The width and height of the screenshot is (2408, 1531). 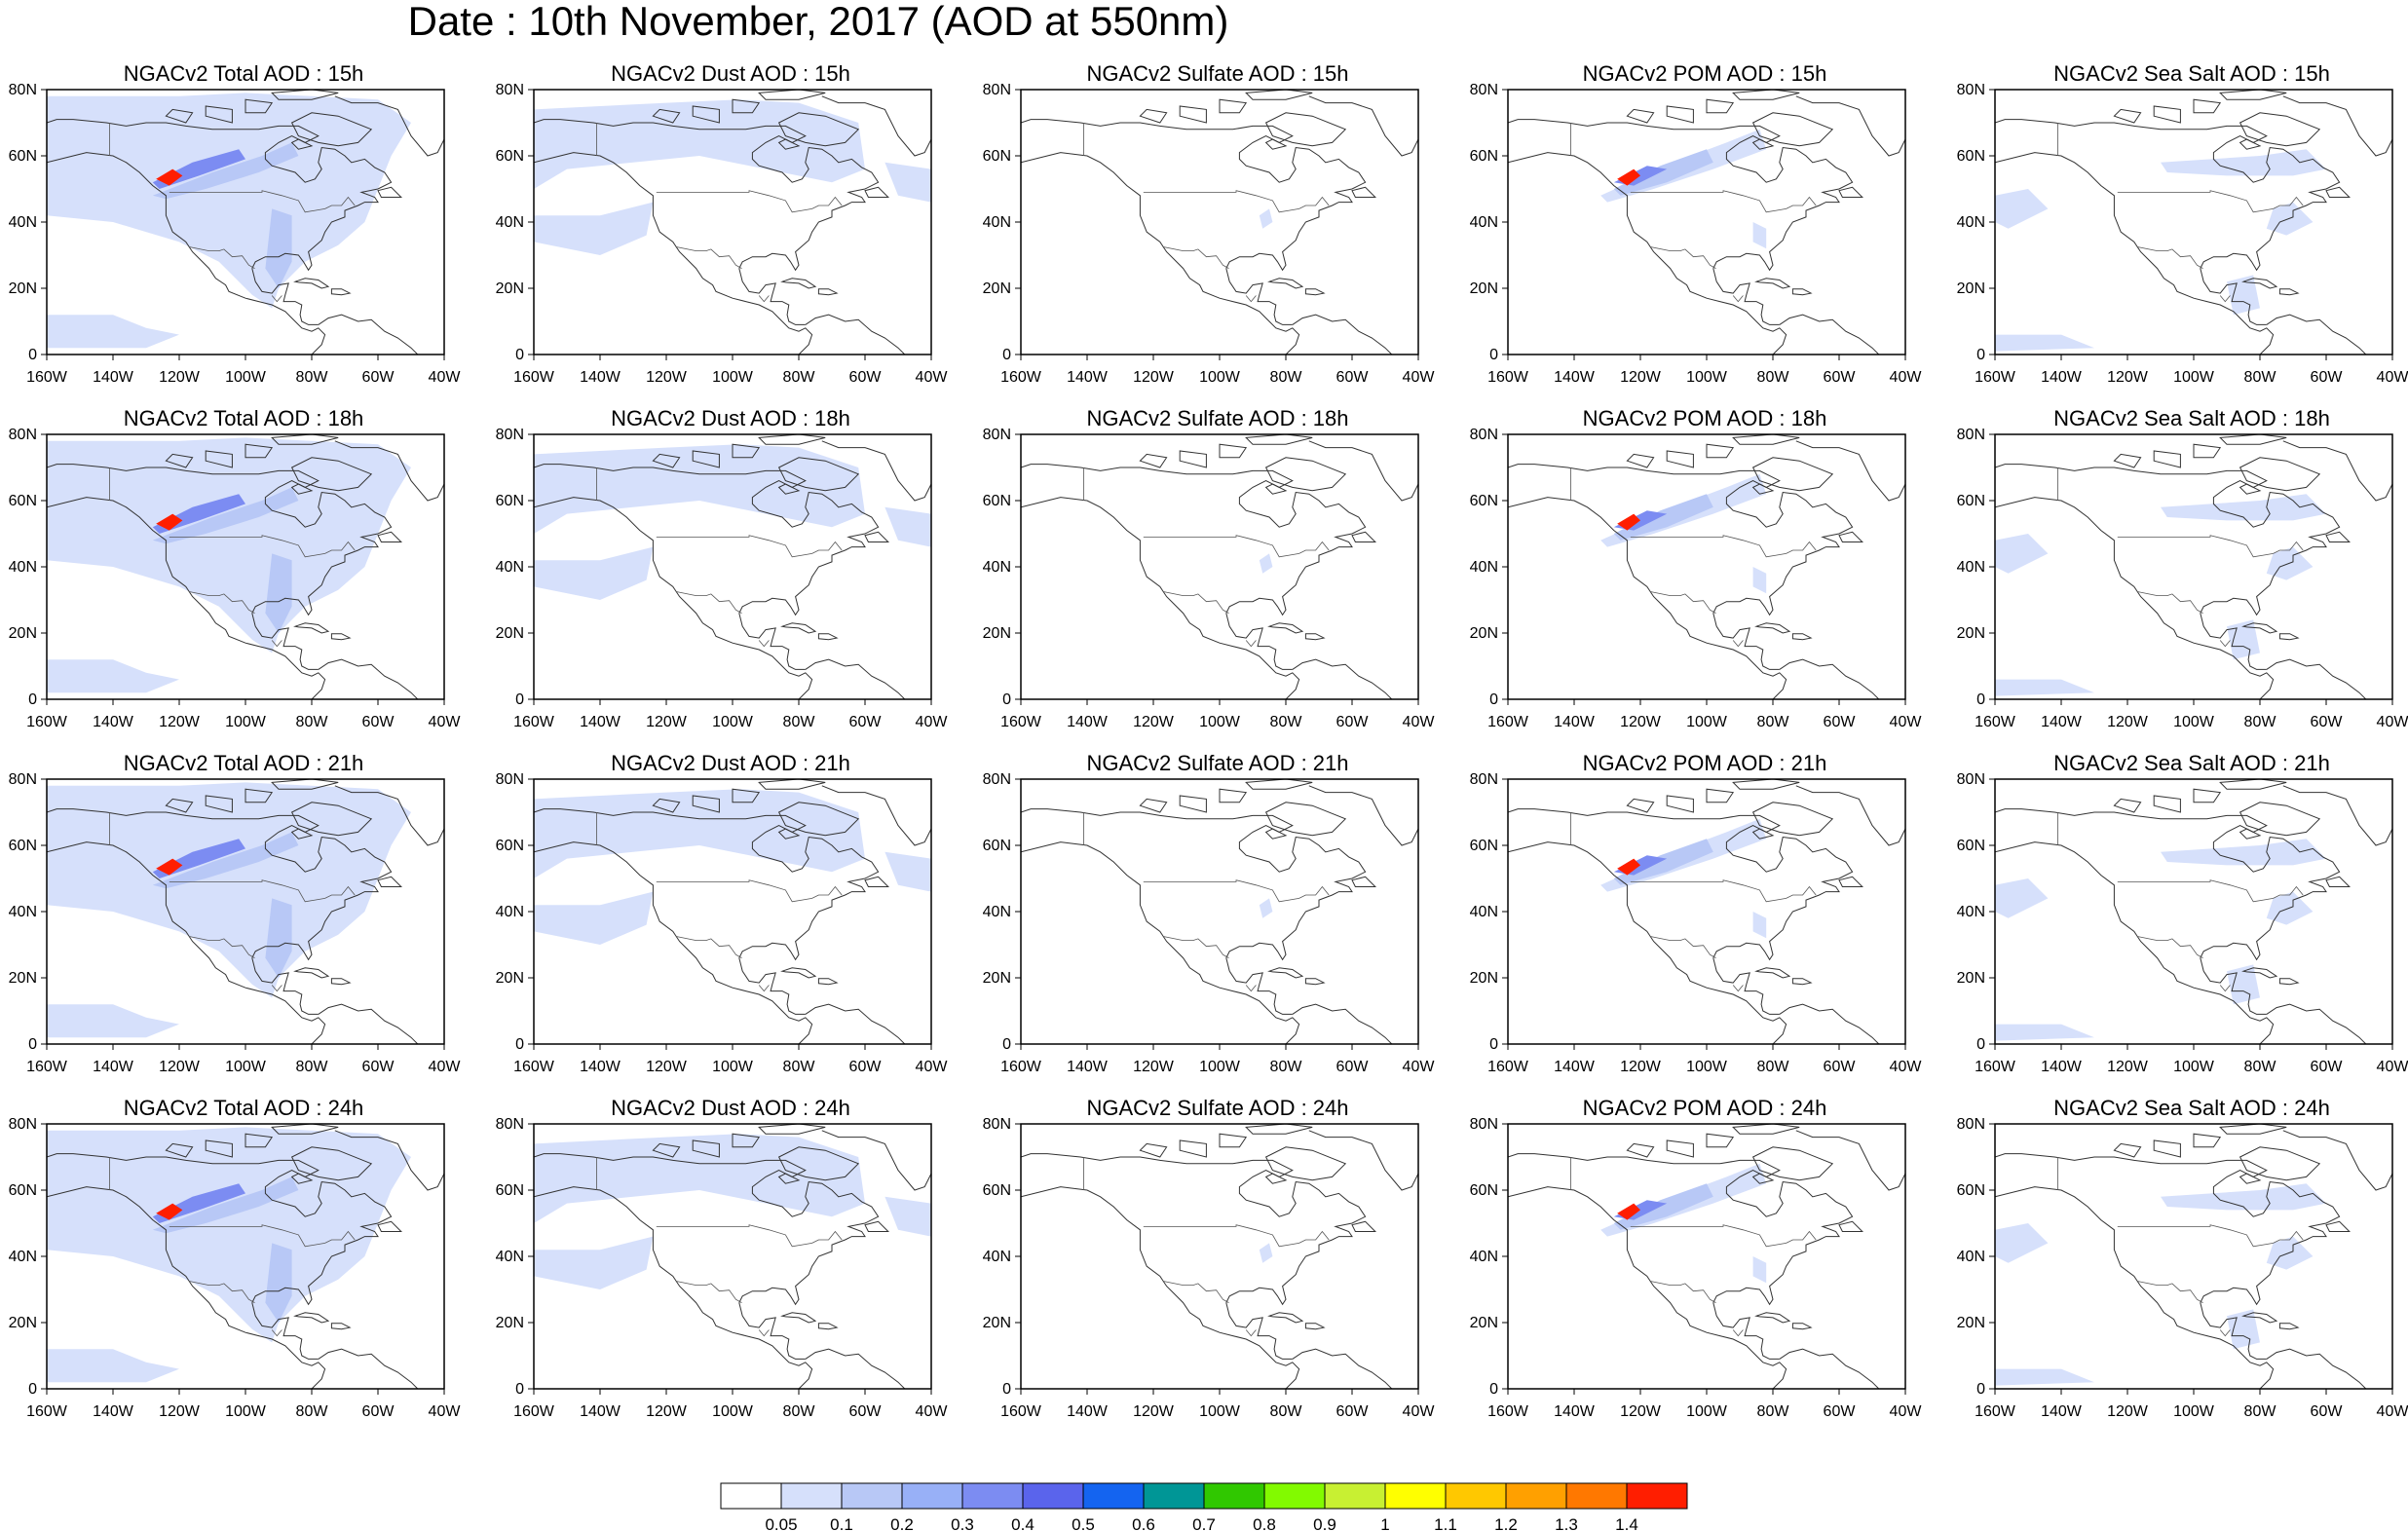 I want to click on y-tick-label: 40N, so click(x=23, y=1257).